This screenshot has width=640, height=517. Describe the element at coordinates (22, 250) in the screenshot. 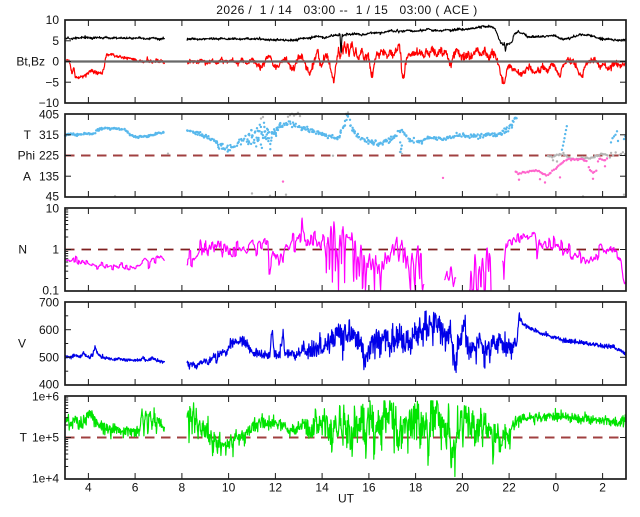

I see `svg-text: N` at that location.